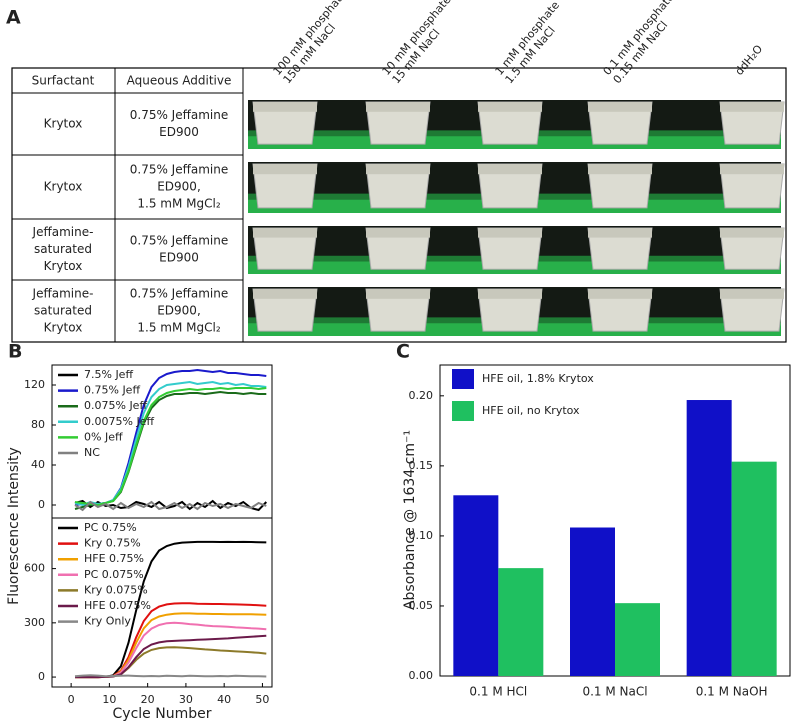 The image size is (800, 724). Describe the element at coordinates (13, 18) in the screenshot. I see `panel-label: A` at that location.